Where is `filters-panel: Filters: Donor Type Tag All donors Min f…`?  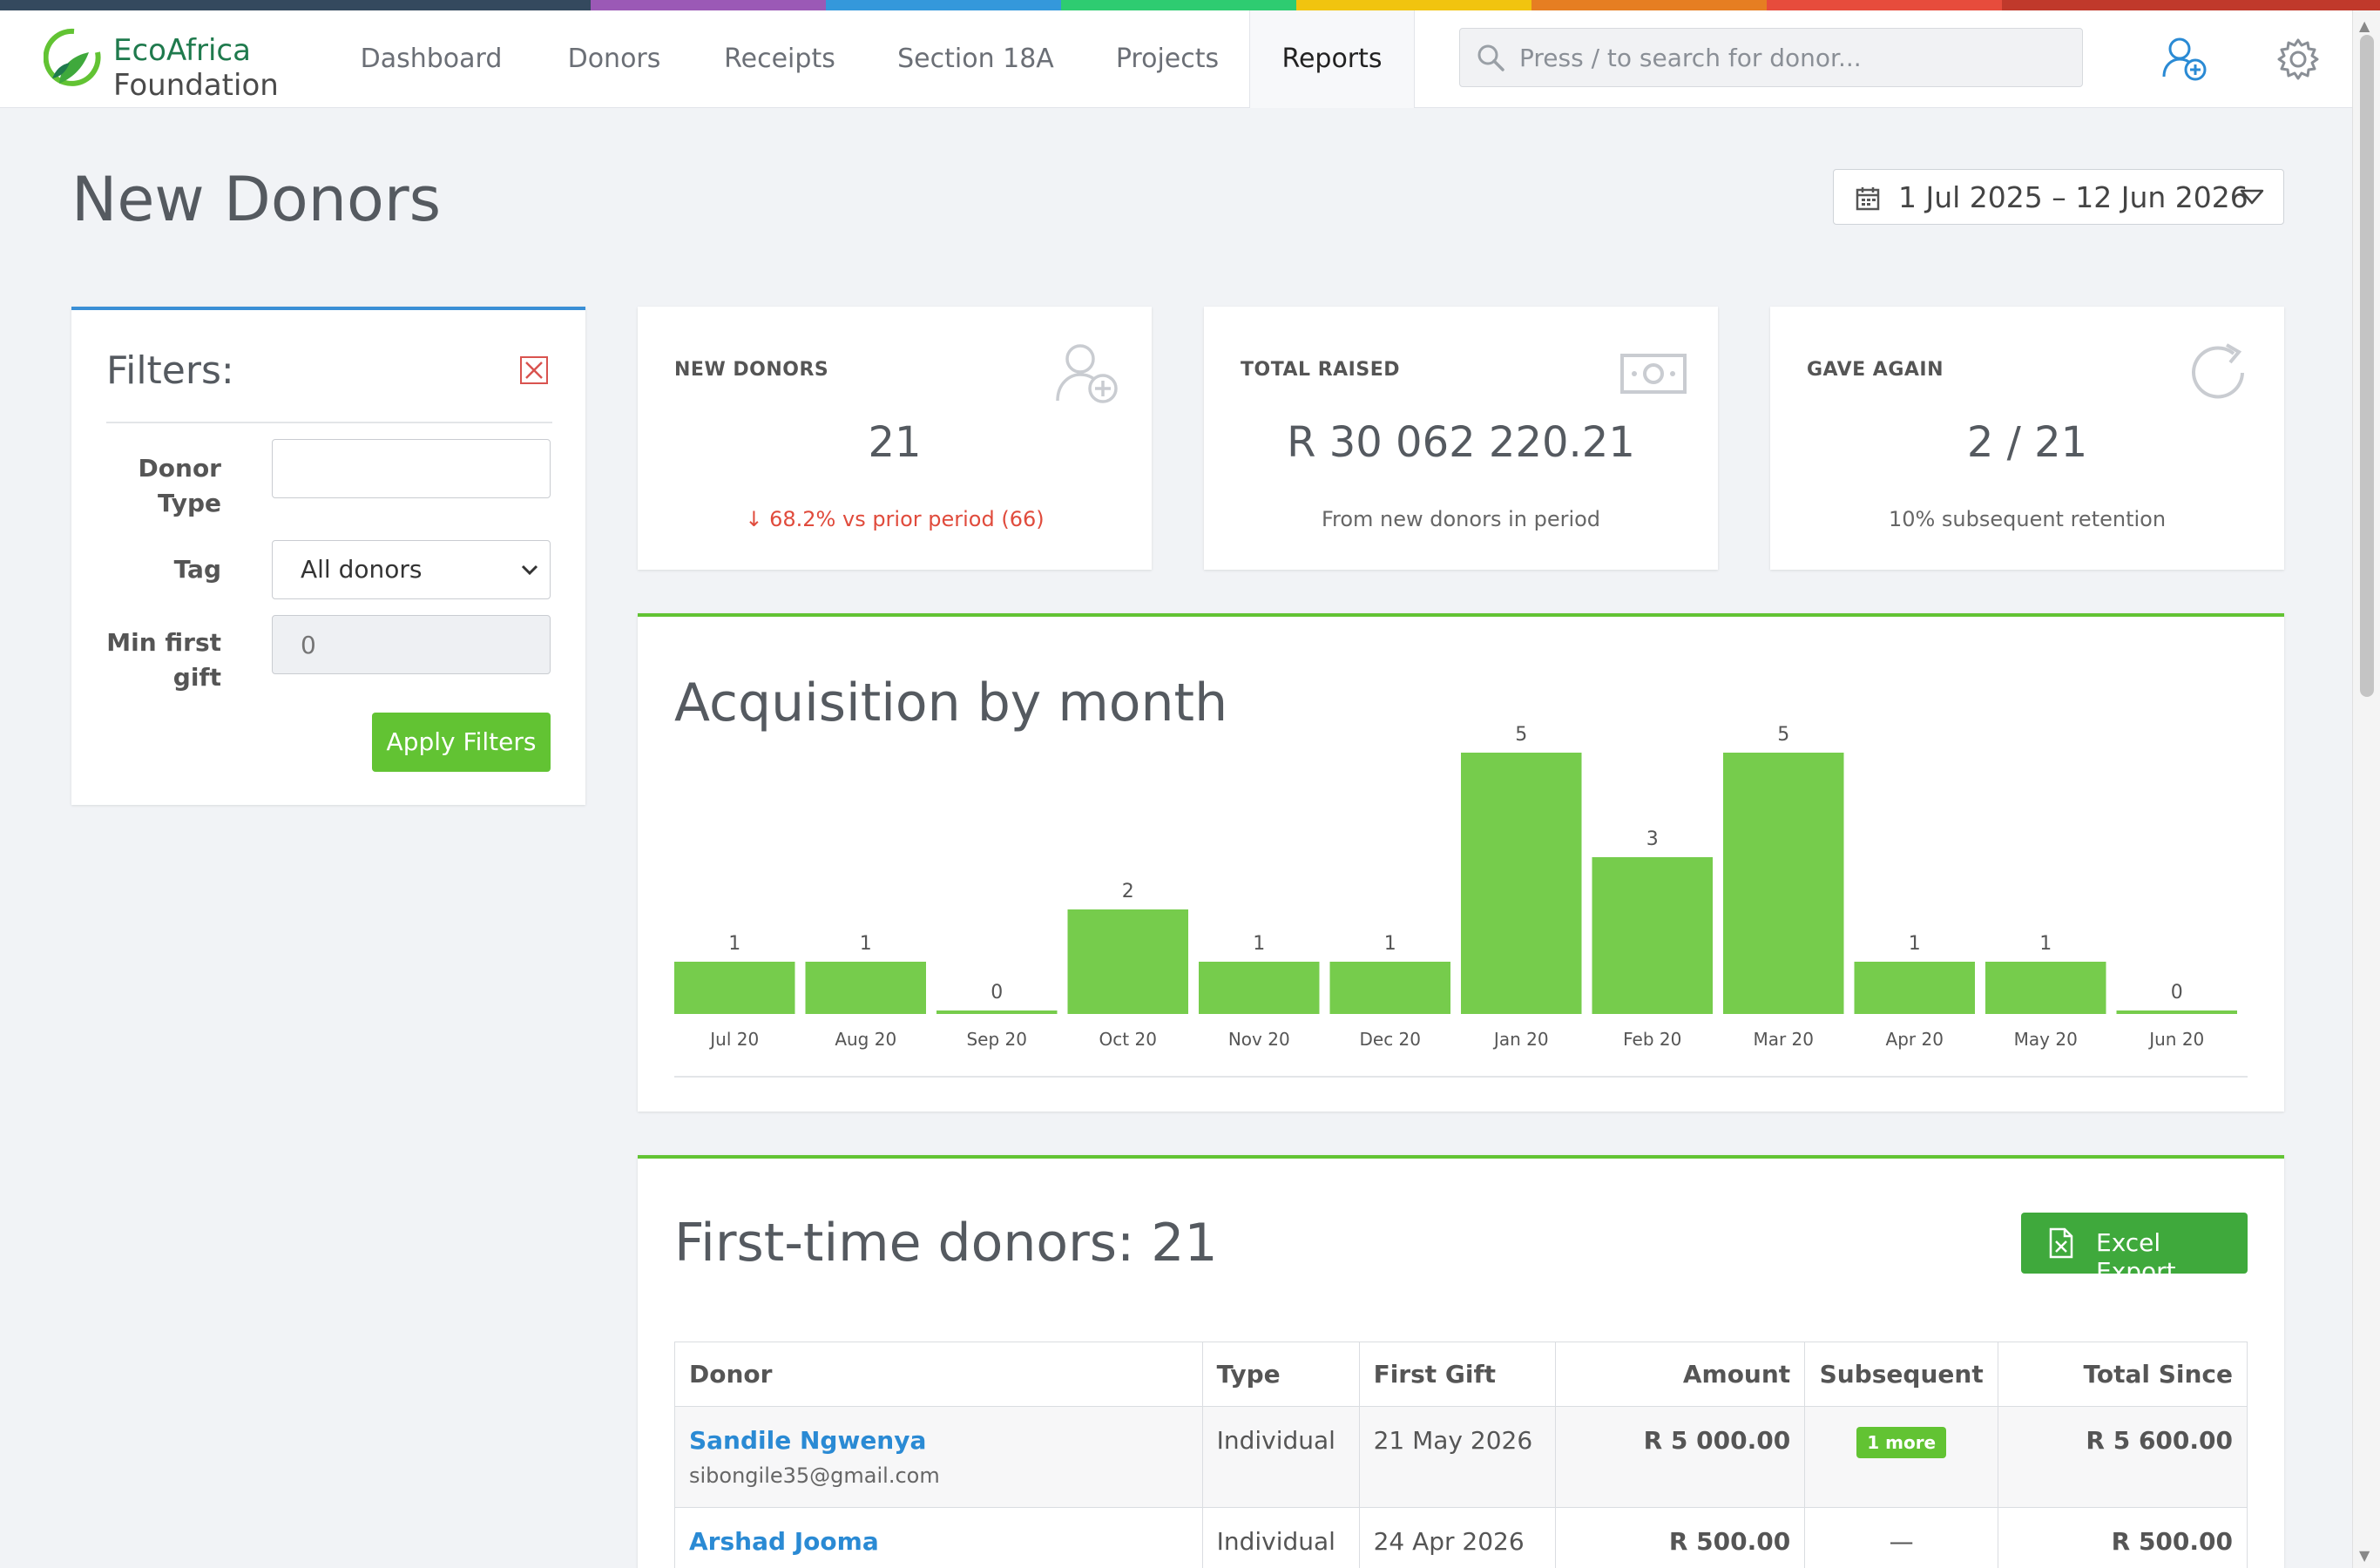 filters-panel: Filters: Donor Type Tag All donors Min f… is located at coordinates (328, 556).